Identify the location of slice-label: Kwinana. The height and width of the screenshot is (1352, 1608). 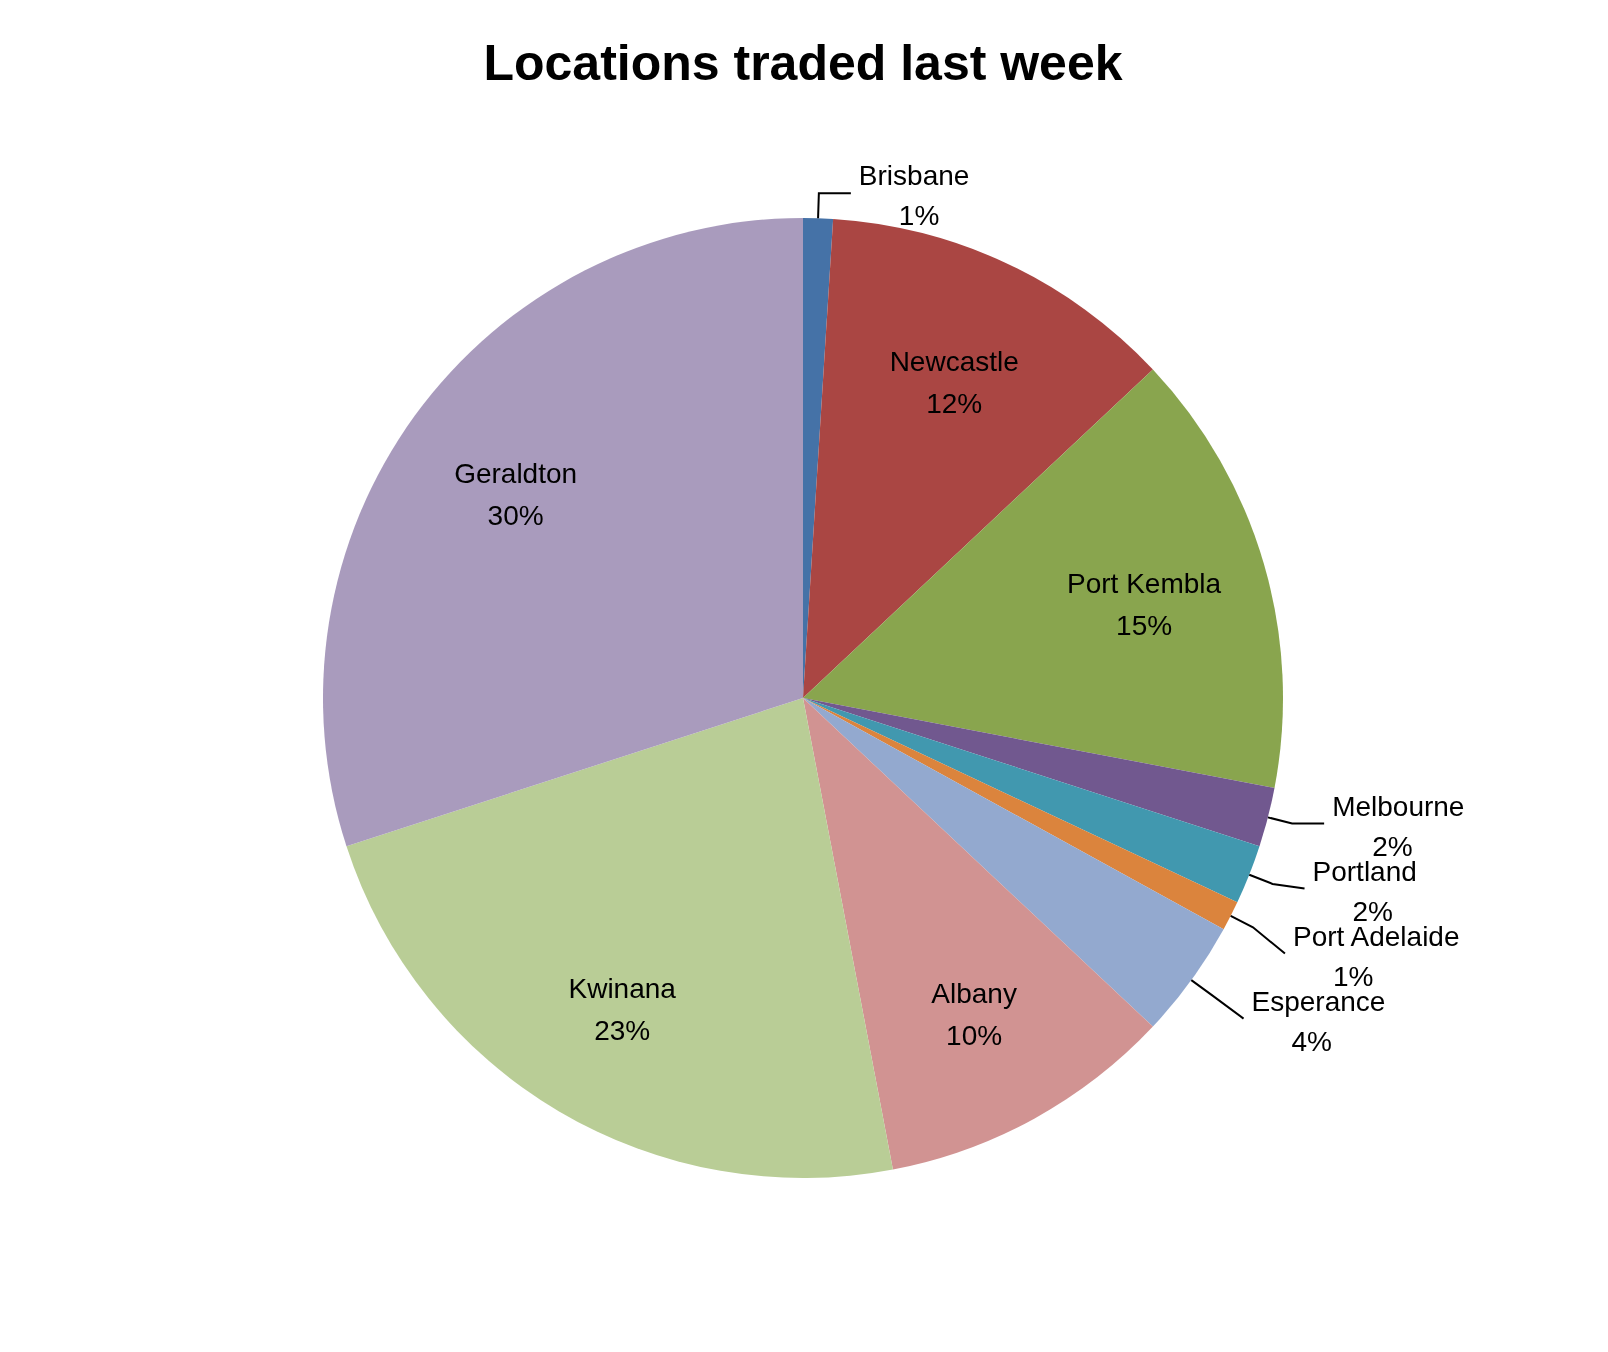
(622, 988).